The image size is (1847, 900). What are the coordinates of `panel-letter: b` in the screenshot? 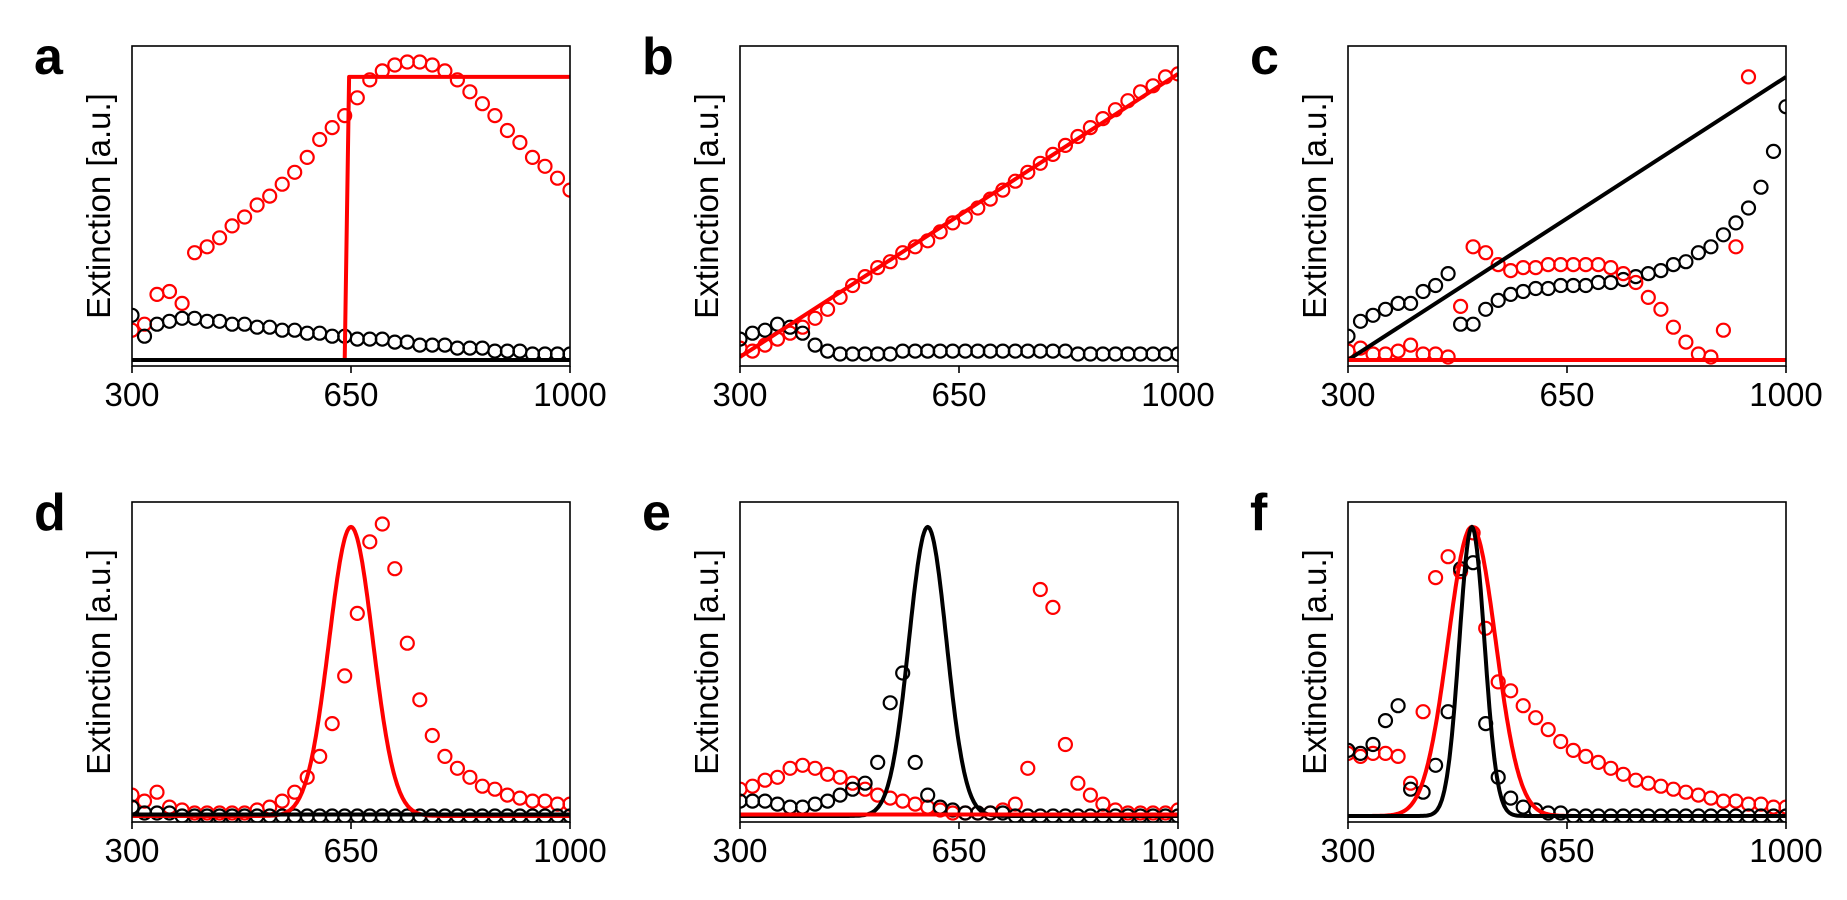 It's located at (658, 57).